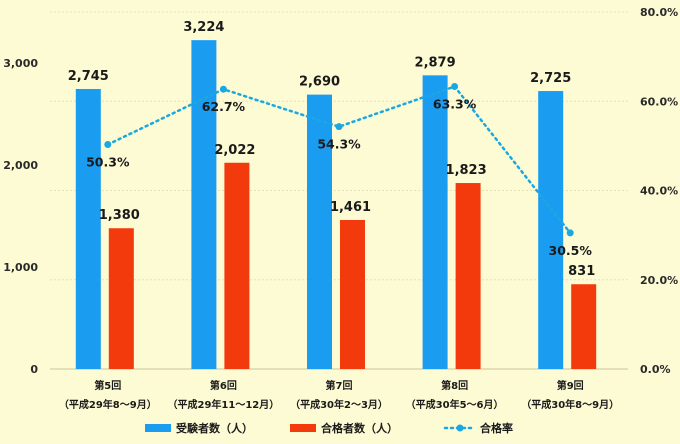 This screenshot has width=680, height=444. What do you see at coordinates (496, 428) in the screenshot?
I see `legend-label-pass-rate: 合格率` at bounding box center [496, 428].